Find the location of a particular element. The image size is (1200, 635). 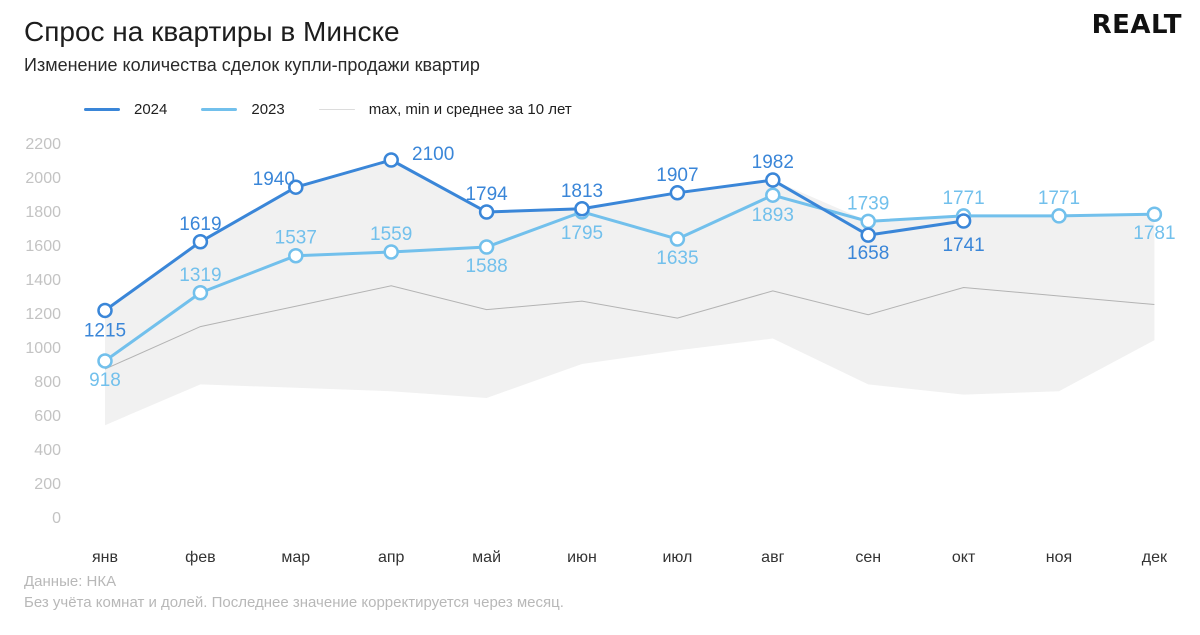

y-tick-label: 2200 is located at coordinates (43, 144).